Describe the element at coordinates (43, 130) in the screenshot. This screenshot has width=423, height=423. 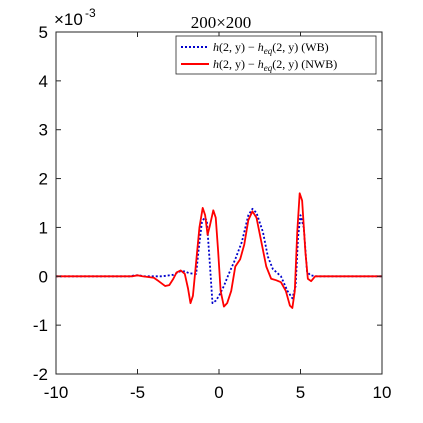
I see `y-tick-label: 3` at that location.